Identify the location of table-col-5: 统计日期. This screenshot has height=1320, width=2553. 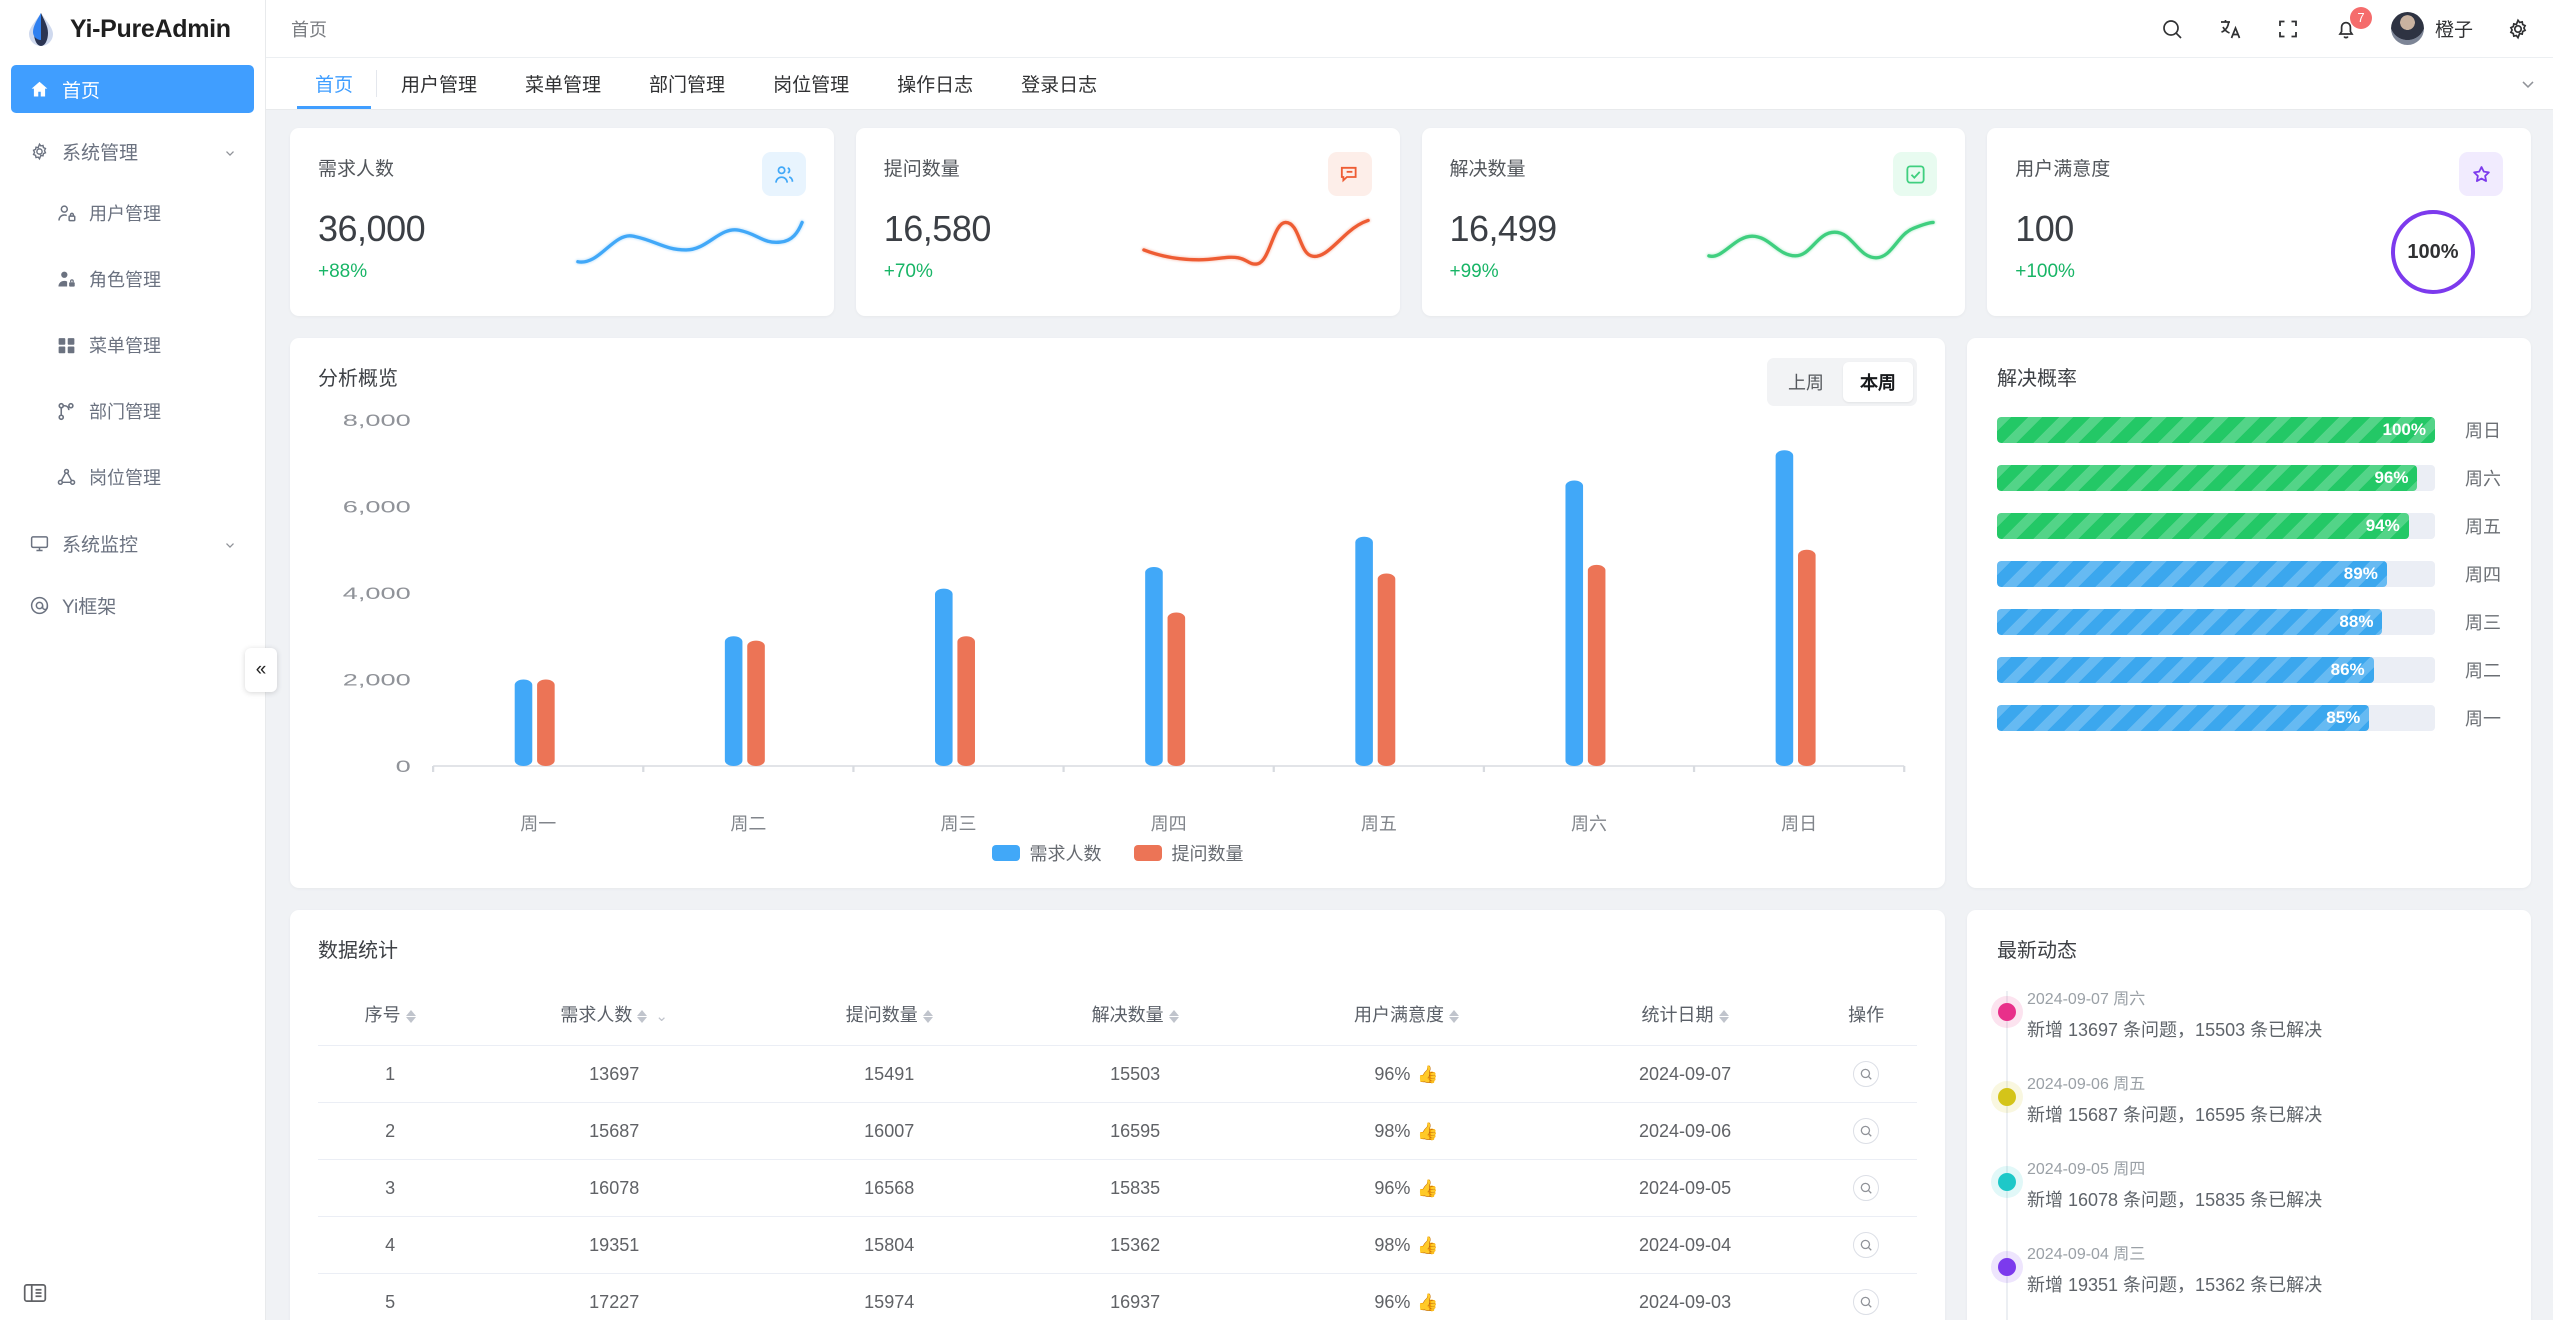
(1685, 1015).